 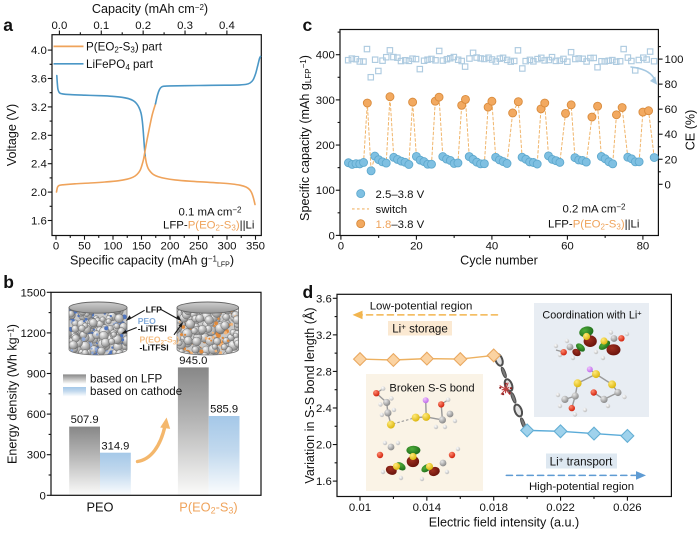 What do you see at coordinates (141, 247) in the screenshot?
I see `svg-text: 150` at bounding box center [141, 247].